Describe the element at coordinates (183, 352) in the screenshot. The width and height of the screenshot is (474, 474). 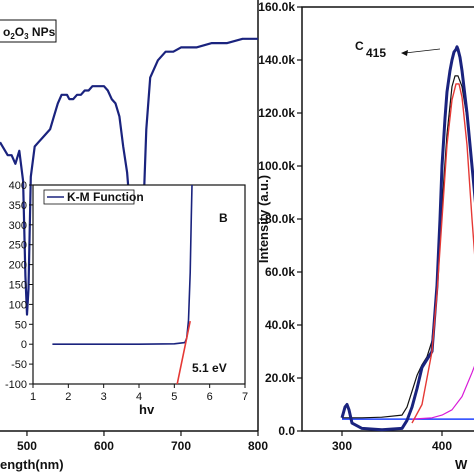
I see `panel-b-tangent-line` at that location.